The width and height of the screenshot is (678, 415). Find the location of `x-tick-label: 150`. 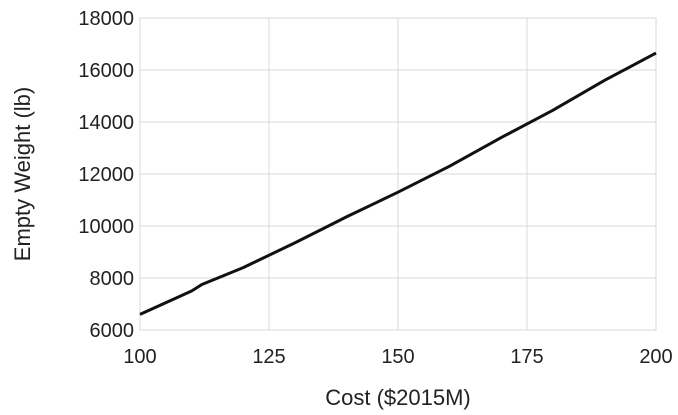

x-tick-label: 150 is located at coordinates (397, 357).